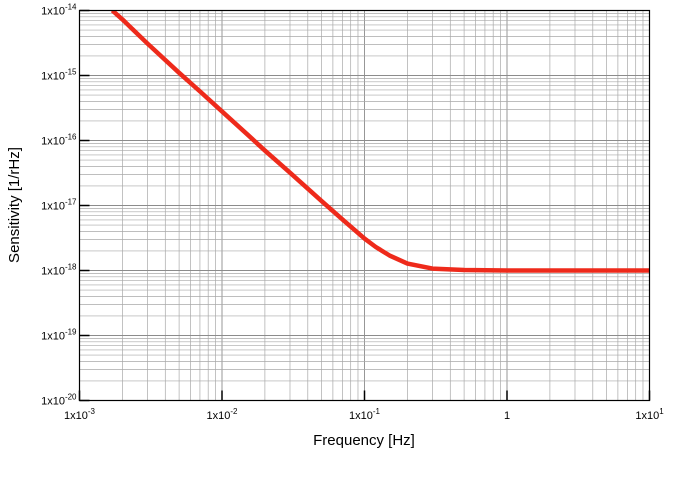 The image size is (680, 480). Describe the element at coordinates (59, 75) in the screenshot. I see `y-tick-label: 1x10⁻¹⁵` at that location.